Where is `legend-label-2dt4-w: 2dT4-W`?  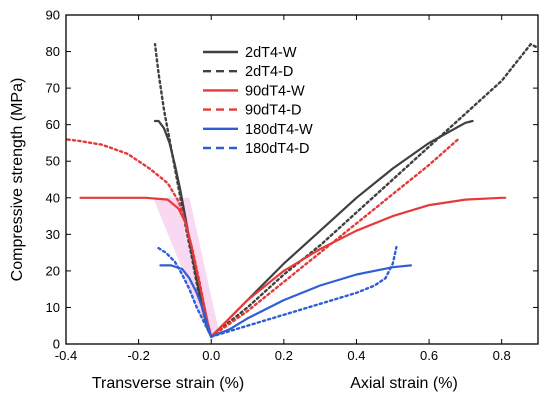 legend-label-2dt4-w: 2dT4-W is located at coordinates (271, 53).